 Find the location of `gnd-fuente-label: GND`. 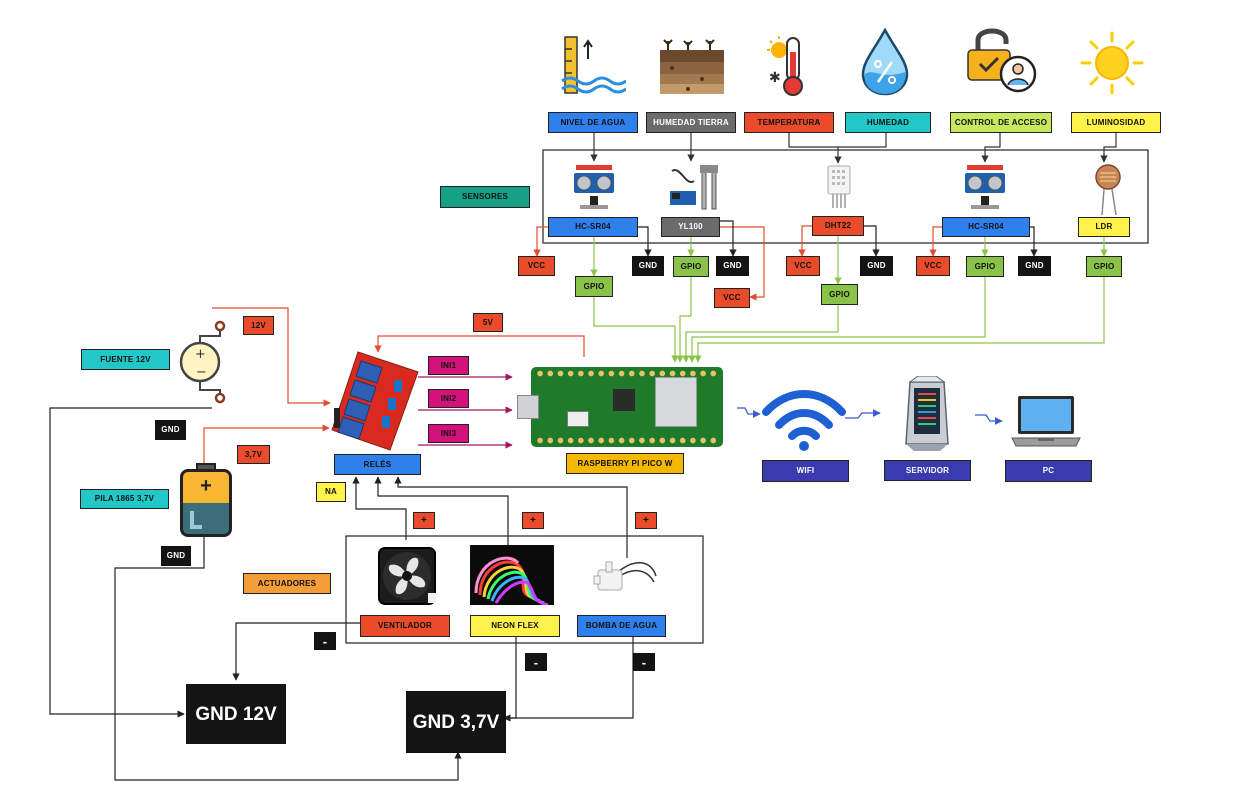

gnd-fuente-label: GND is located at coordinates (170, 430).